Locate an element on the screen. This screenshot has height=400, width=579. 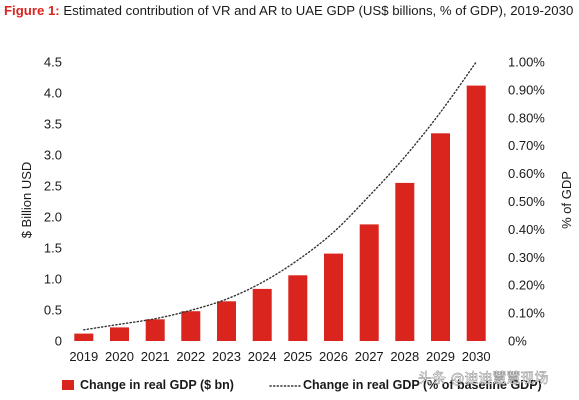
y-left-tick: 1.5 is located at coordinates (53, 248).